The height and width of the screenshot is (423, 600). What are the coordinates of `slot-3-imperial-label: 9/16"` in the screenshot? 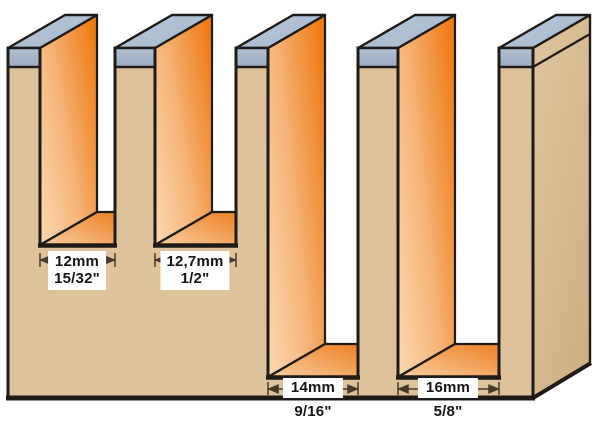 It's located at (313, 411).